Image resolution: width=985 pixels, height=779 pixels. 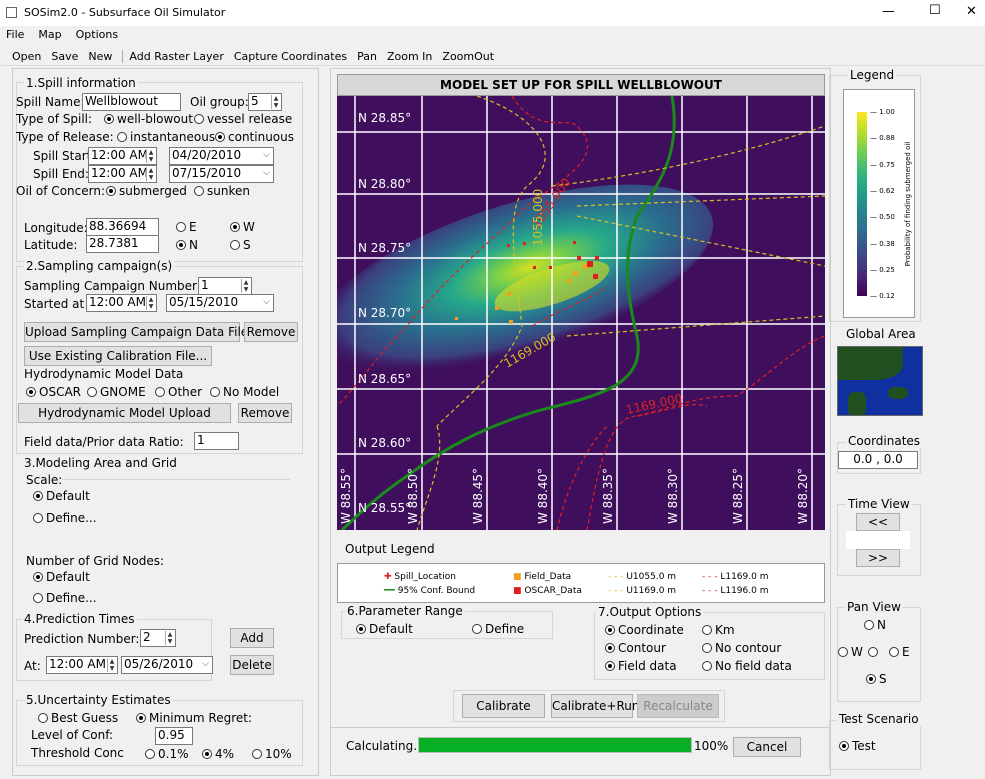 What do you see at coordinates (468, 56) in the screenshot?
I see `zoom-out-button: ZoomOut` at bounding box center [468, 56].